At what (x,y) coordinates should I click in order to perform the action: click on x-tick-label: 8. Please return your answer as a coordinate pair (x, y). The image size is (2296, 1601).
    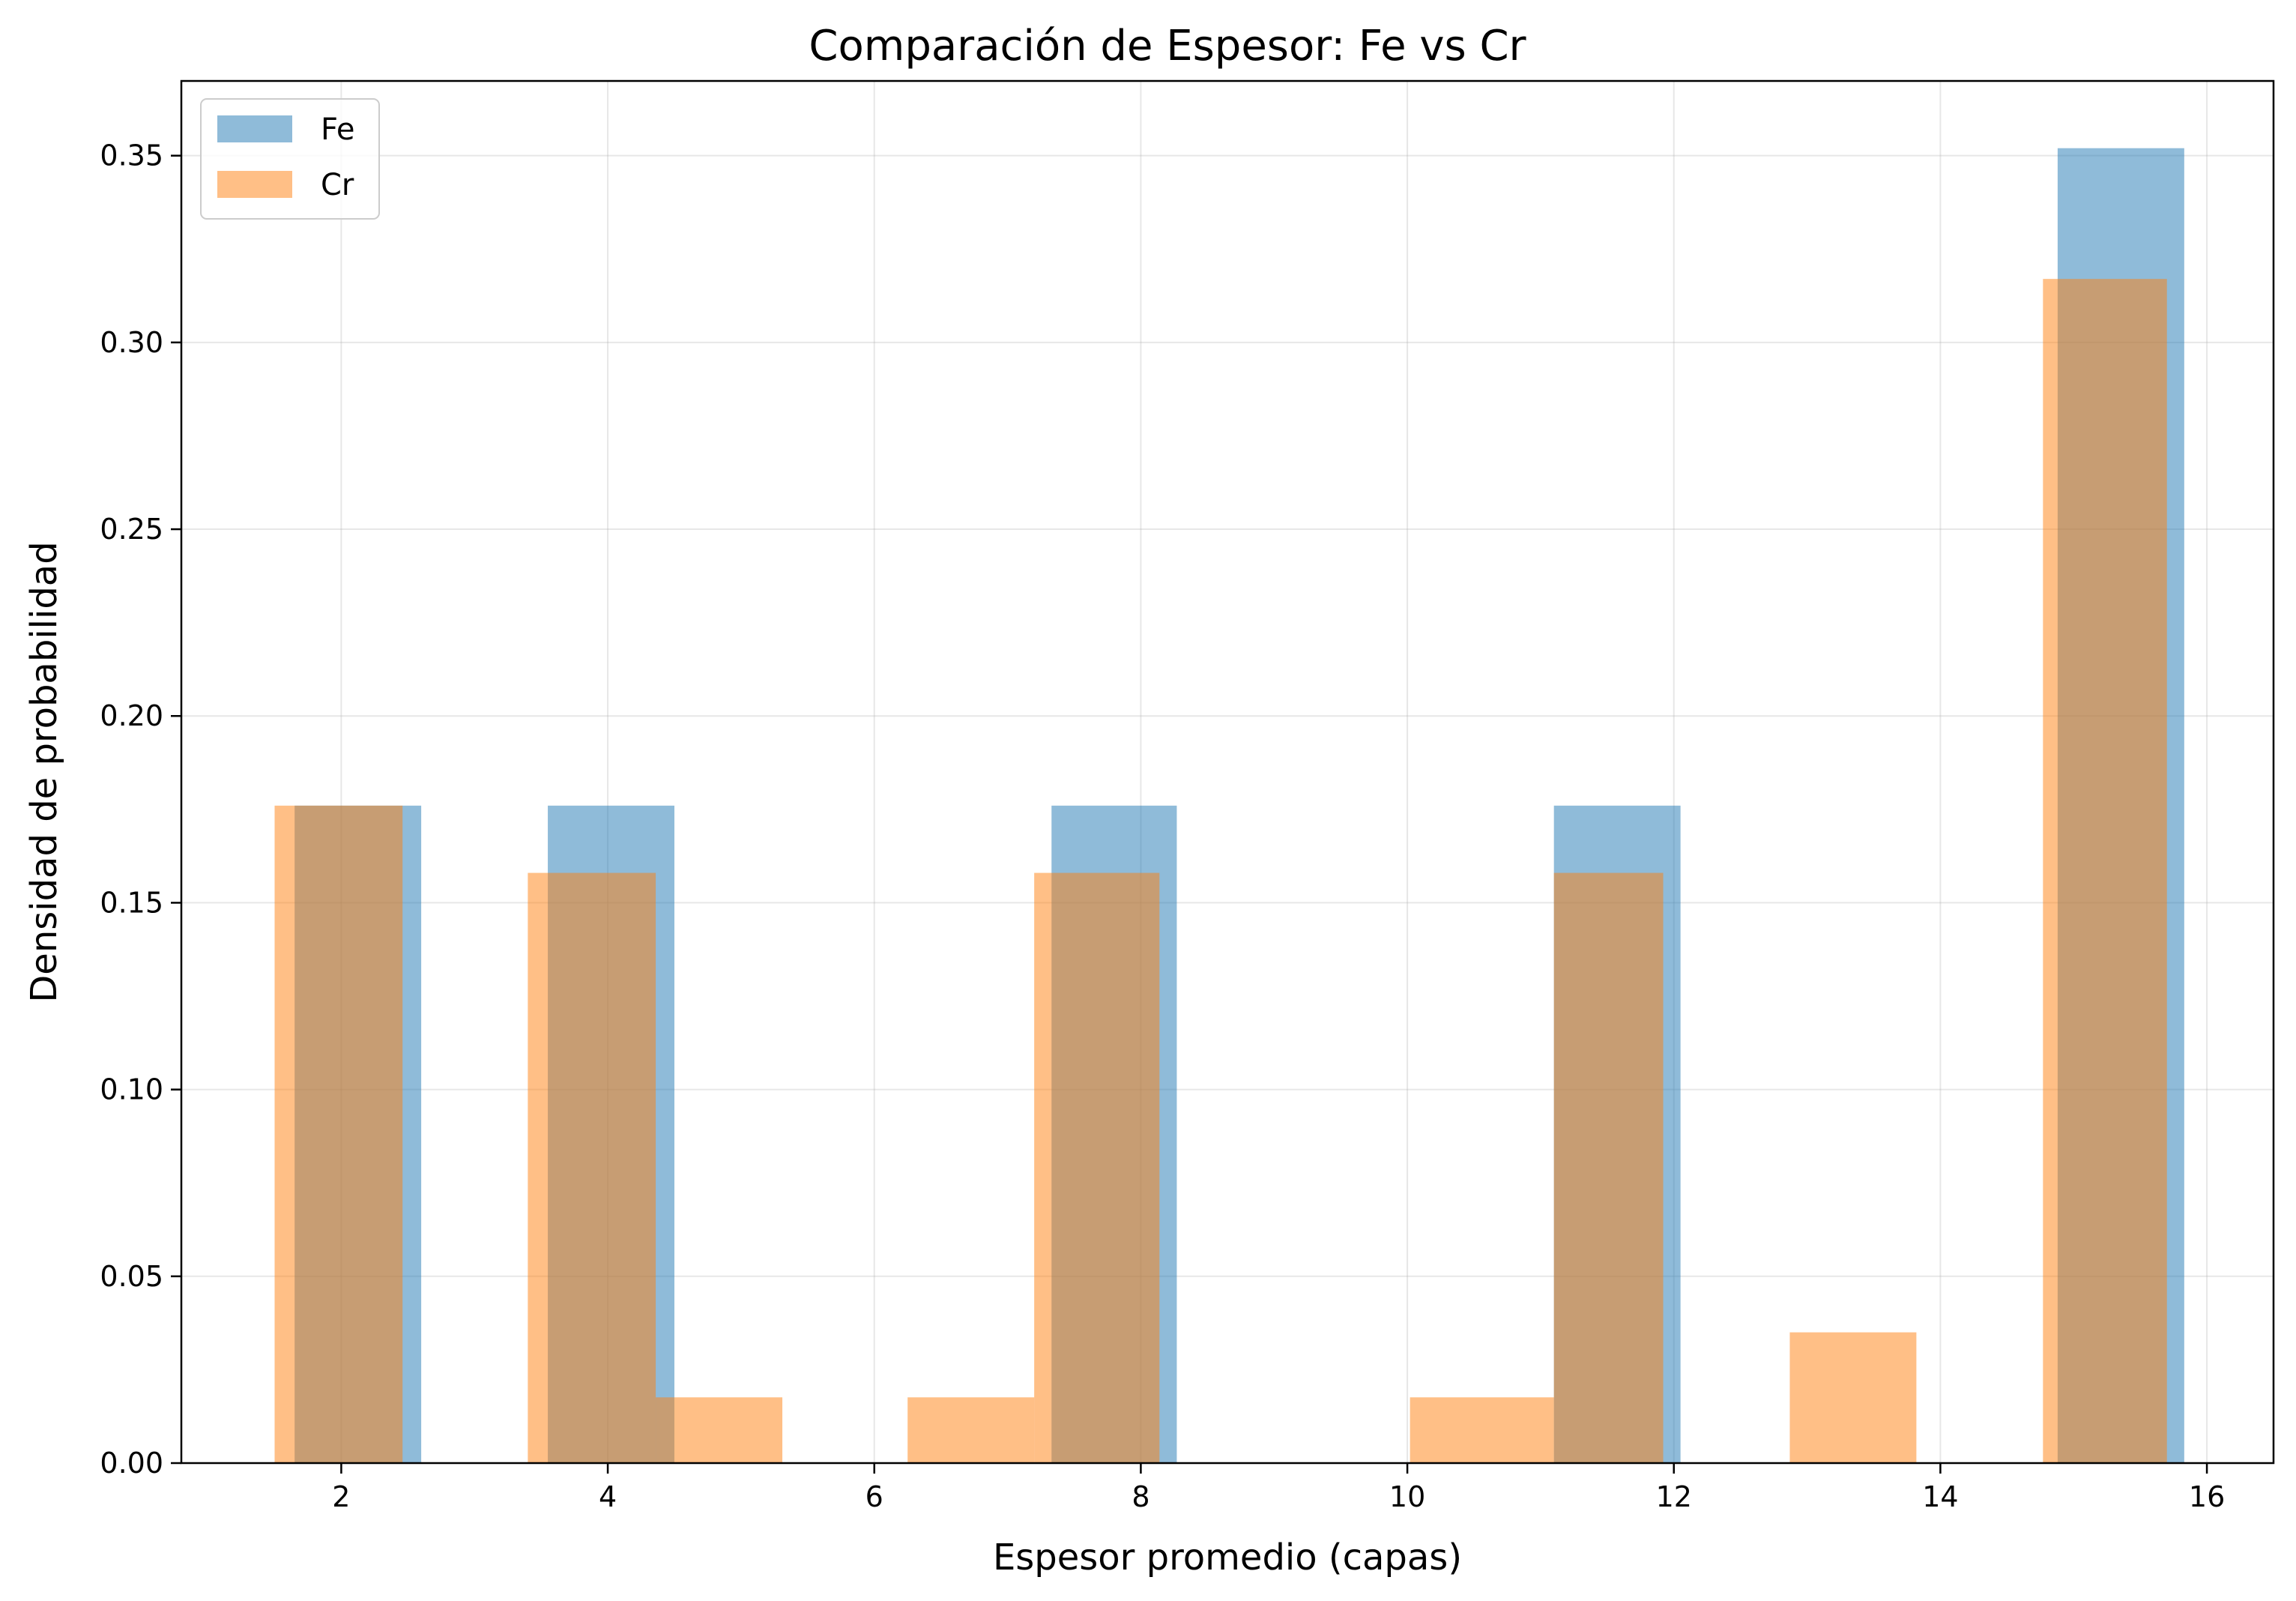
    Looking at the image, I should click on (1140, 1497).